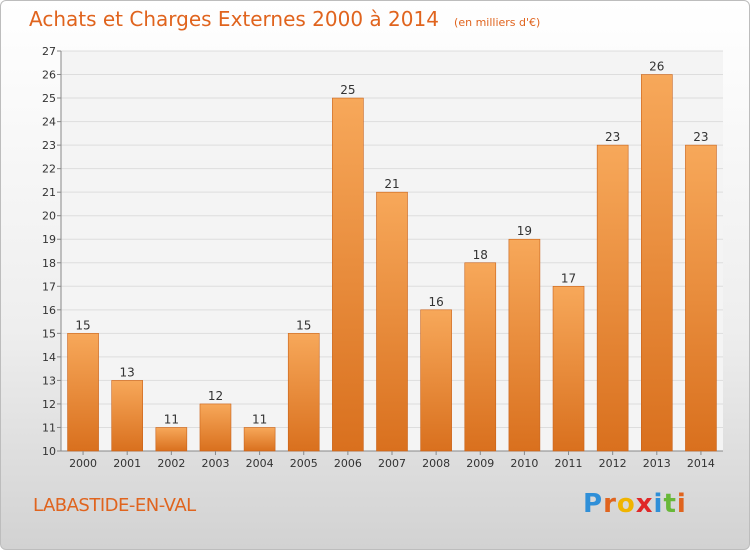  Describe the element at coordinates (593, 504) in the screenshot. I see `logo-letter: P` at that location.